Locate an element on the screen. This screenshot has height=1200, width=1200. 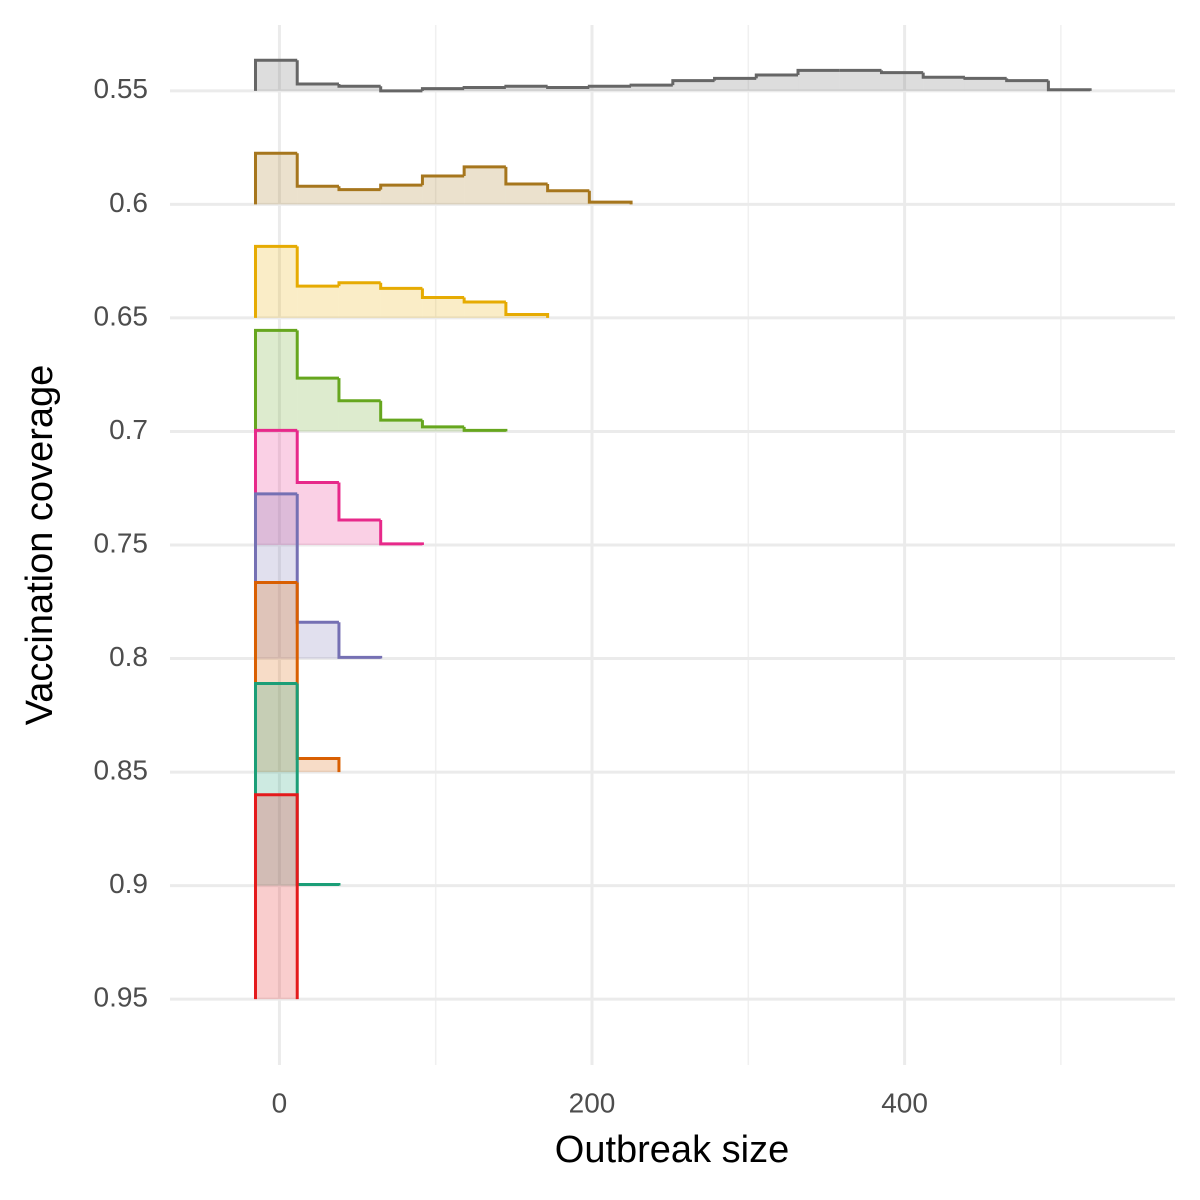
y-tick-label: 0.8 is located at coordinates (128, 656).